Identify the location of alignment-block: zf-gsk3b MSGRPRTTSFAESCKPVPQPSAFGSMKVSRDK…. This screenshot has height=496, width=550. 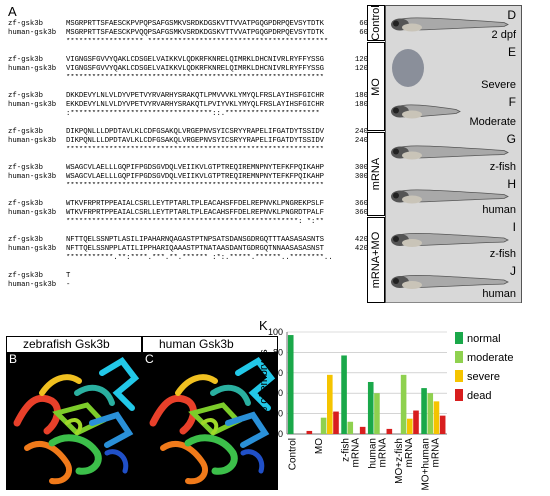
(194, 33).